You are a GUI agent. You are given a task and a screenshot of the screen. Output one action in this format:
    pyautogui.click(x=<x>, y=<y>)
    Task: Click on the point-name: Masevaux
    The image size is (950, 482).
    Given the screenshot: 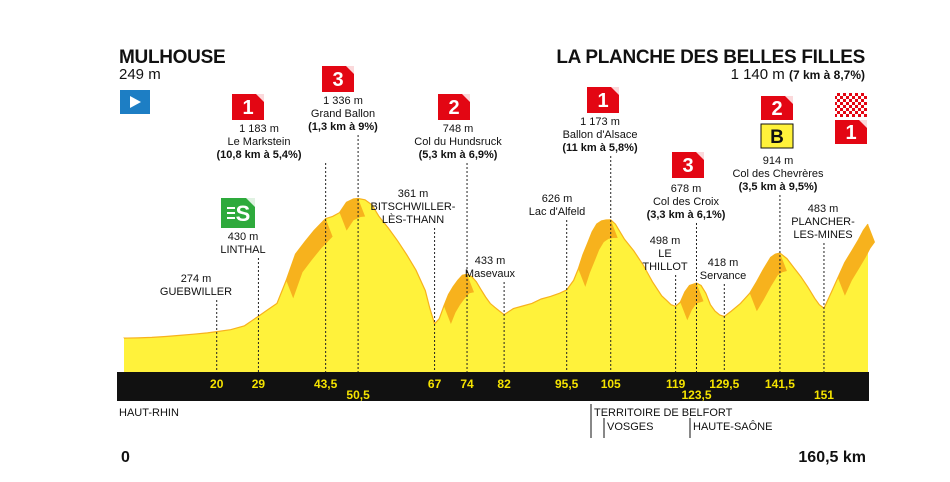 What is the action you would take?
    pyautogui.click(x=490, y=274)
    